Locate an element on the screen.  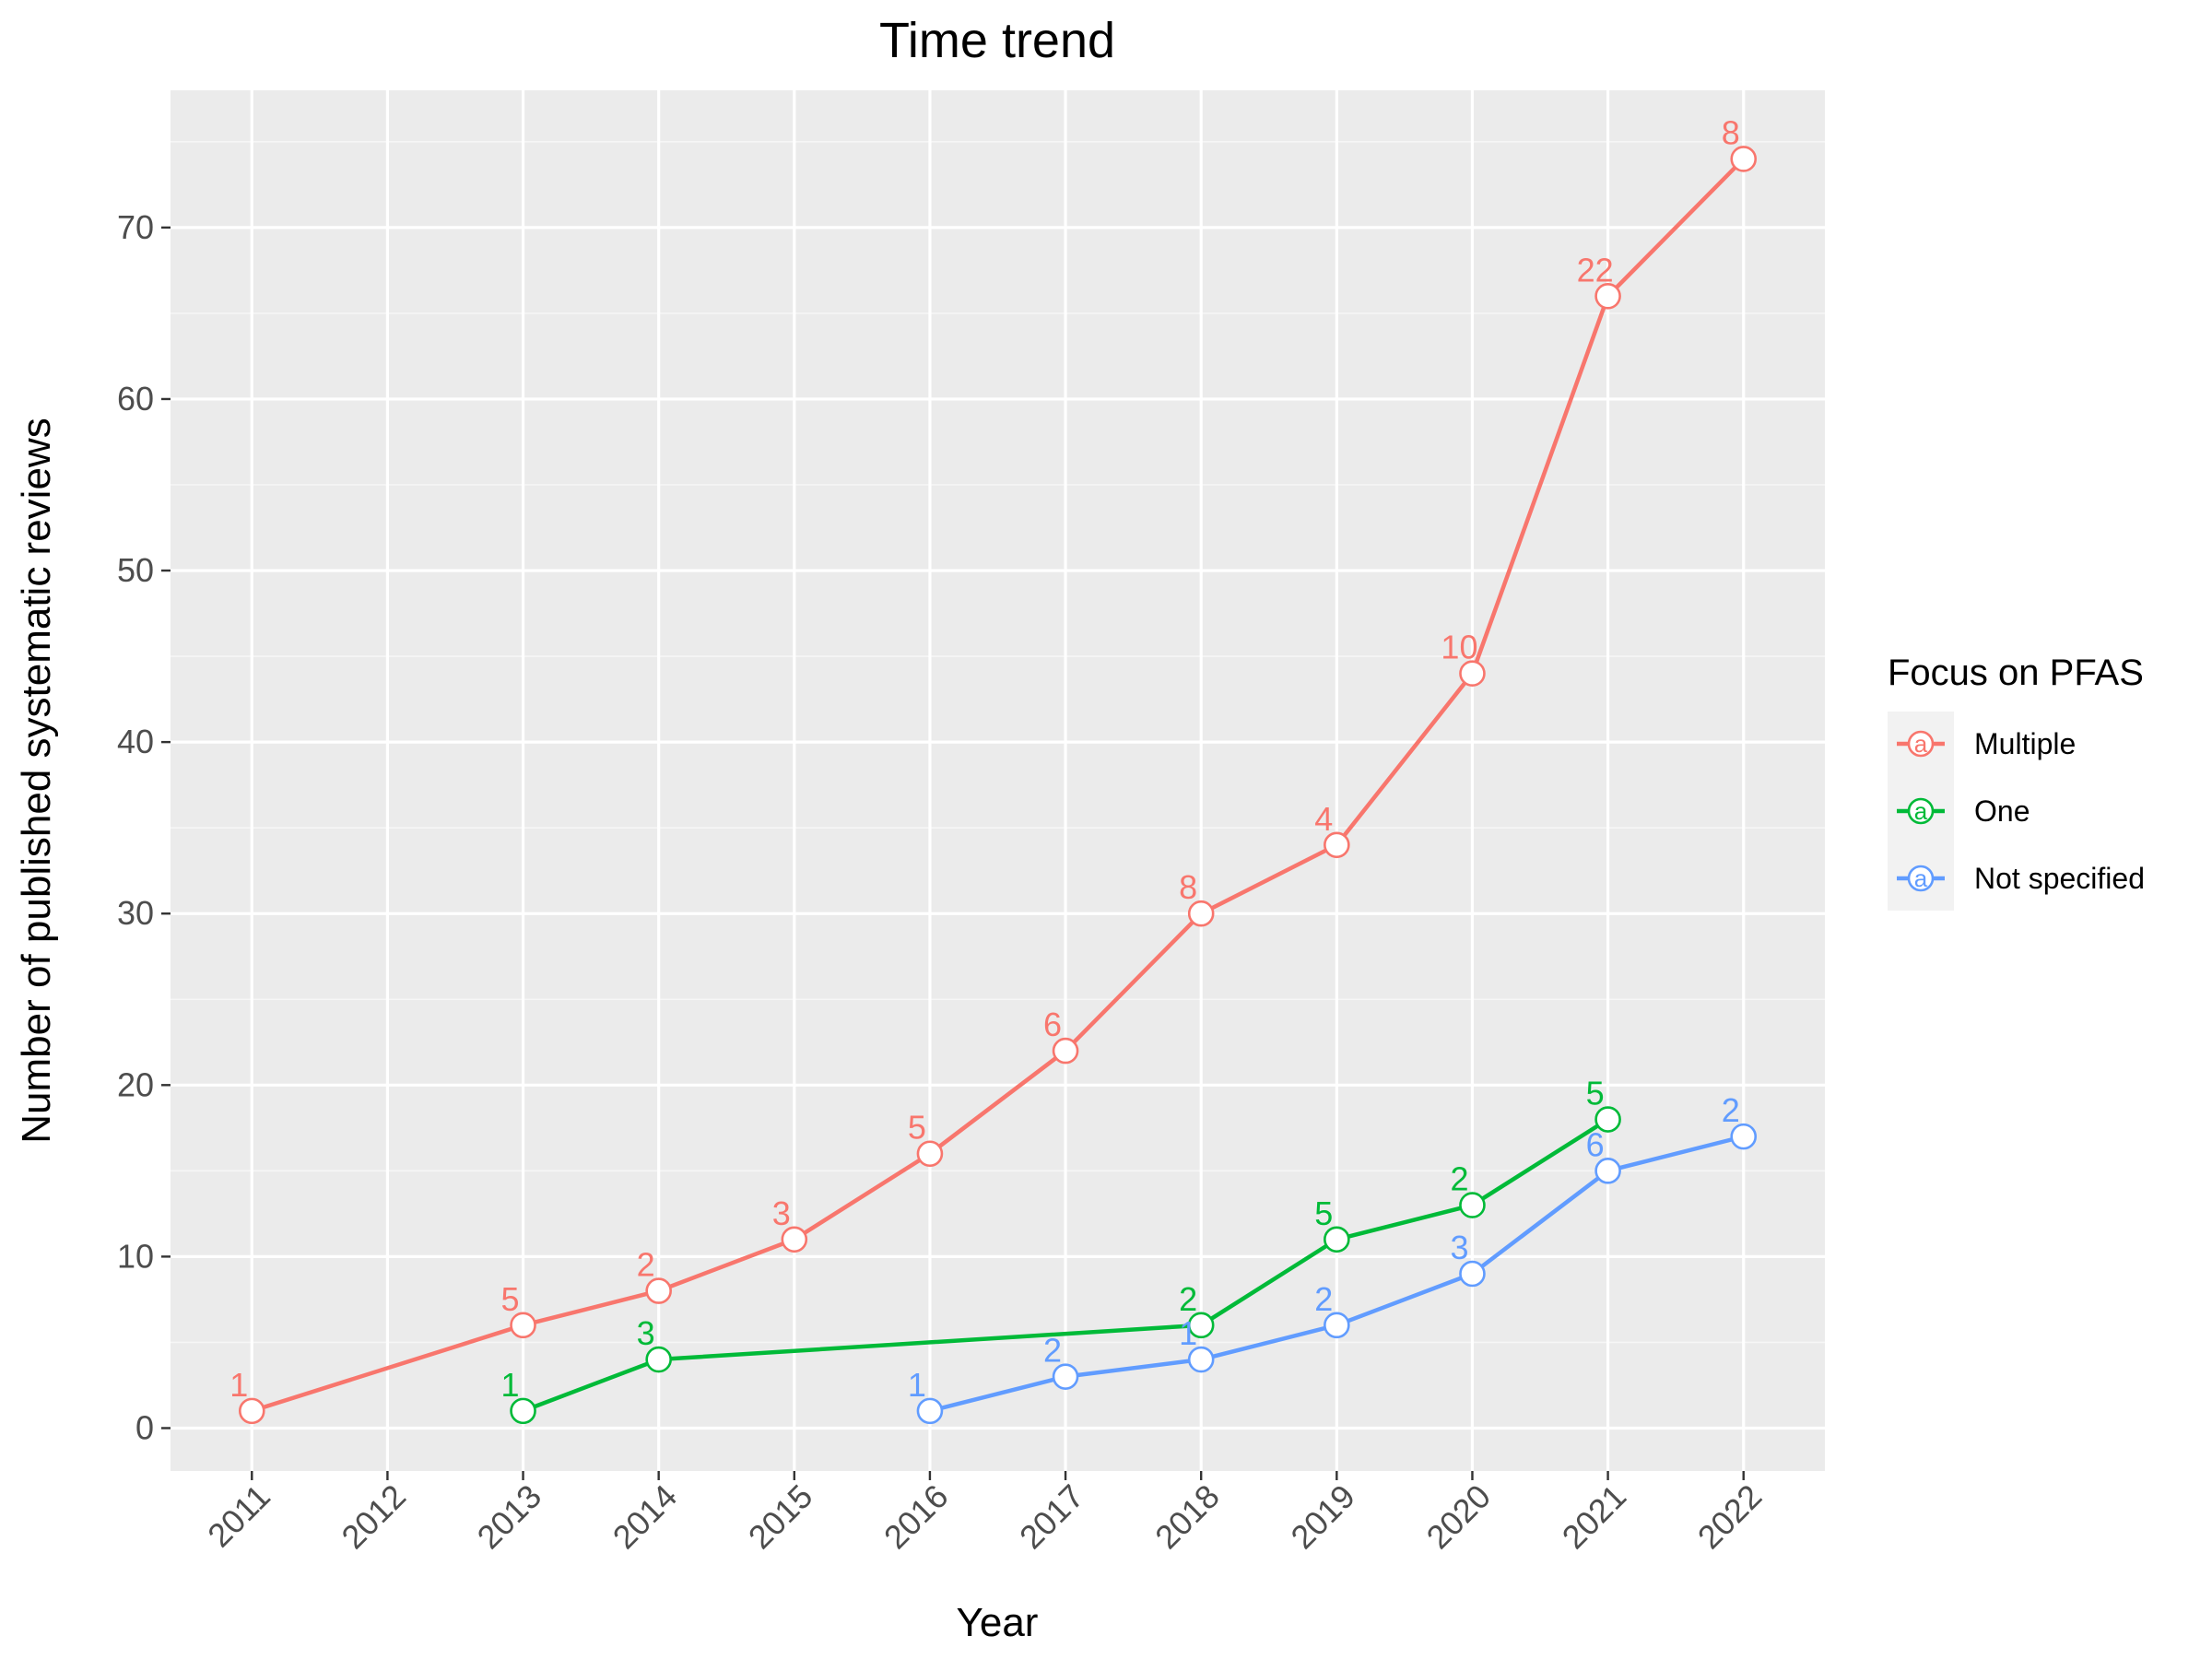
x-tick-label: 2018 is located at coordinates (1187, 1517).